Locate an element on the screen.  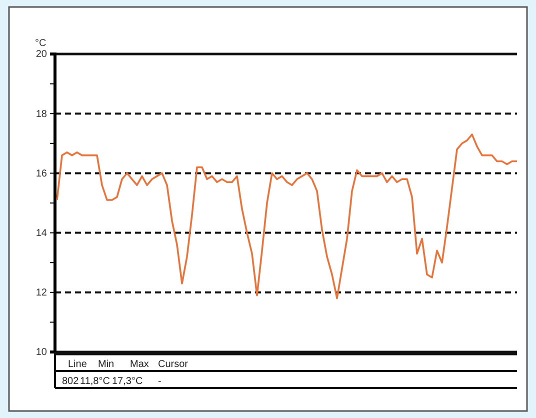
text: 802 is located at coordinates (71, 381).